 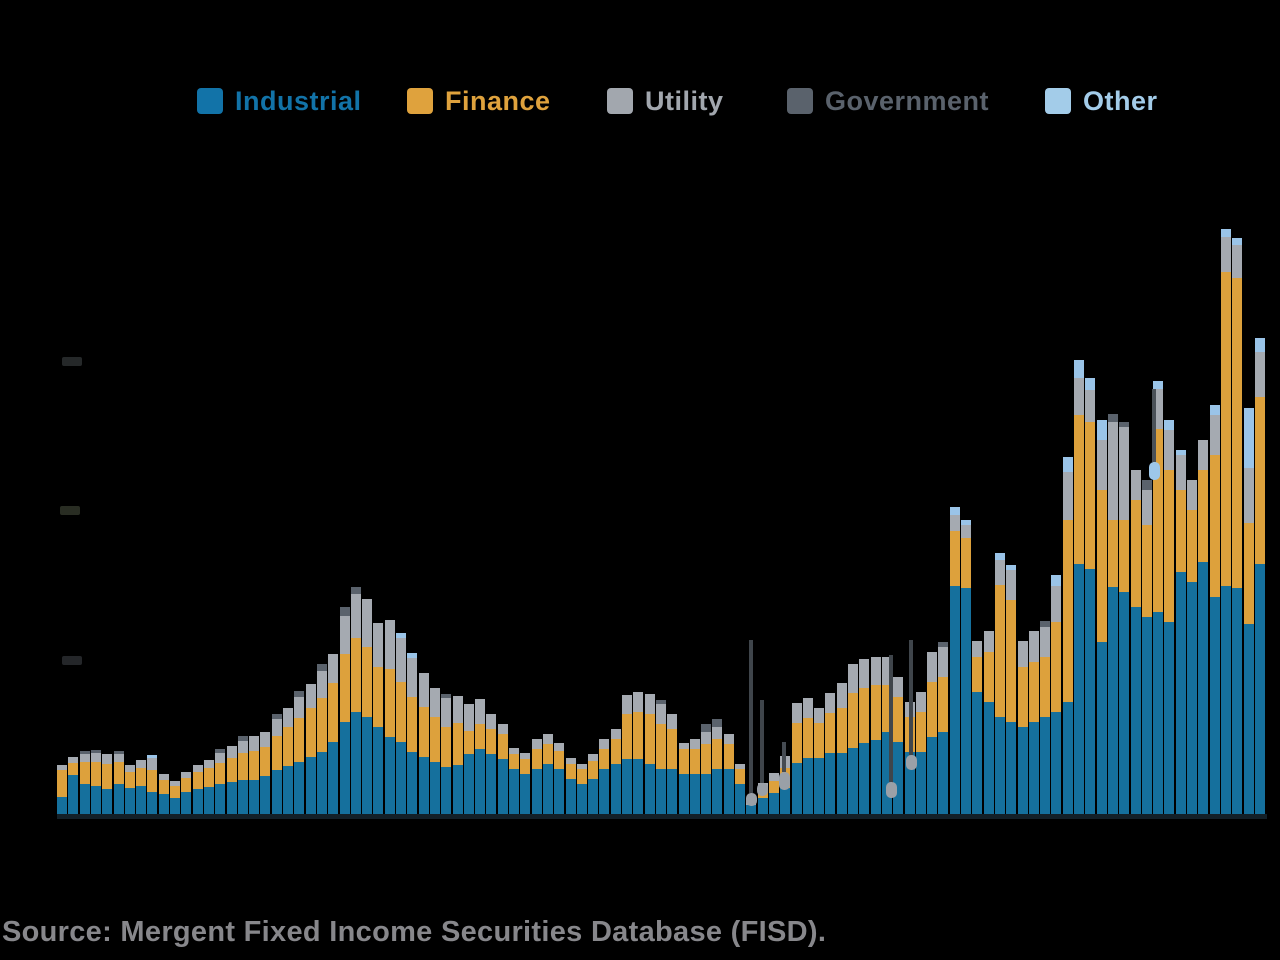 I want to click on legend-item-finance: Finance, so click(x=479, y=101).